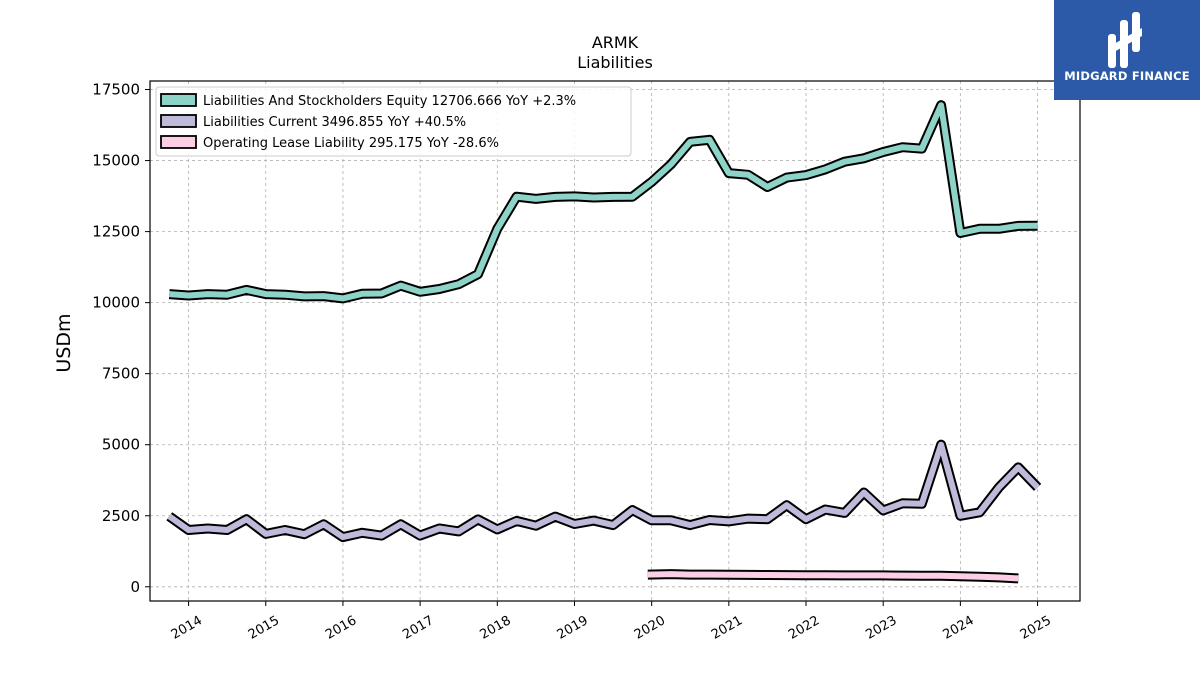  What do you see at coordinates (341, 628) in the screenshot?
I see `x-tick-label: 2016` at bounding box center [341, 628].